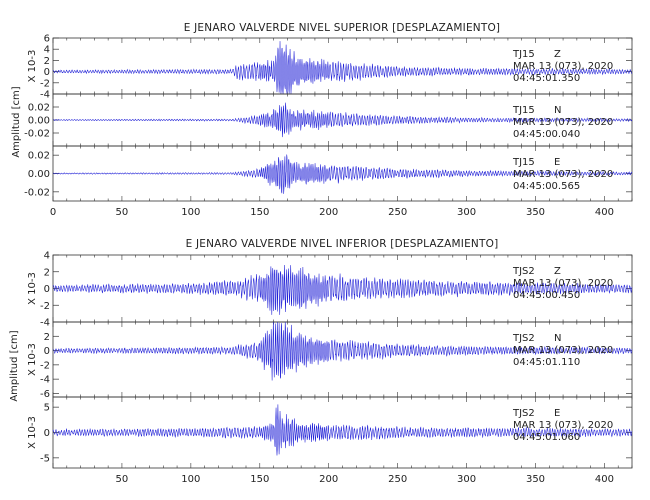 The image size is (650, 500). Describe the element at coordinates (365, 479) in the screenshot. I see `chart-lower-x-axis: 50 100 150 200 250 300 350 400` at that location.